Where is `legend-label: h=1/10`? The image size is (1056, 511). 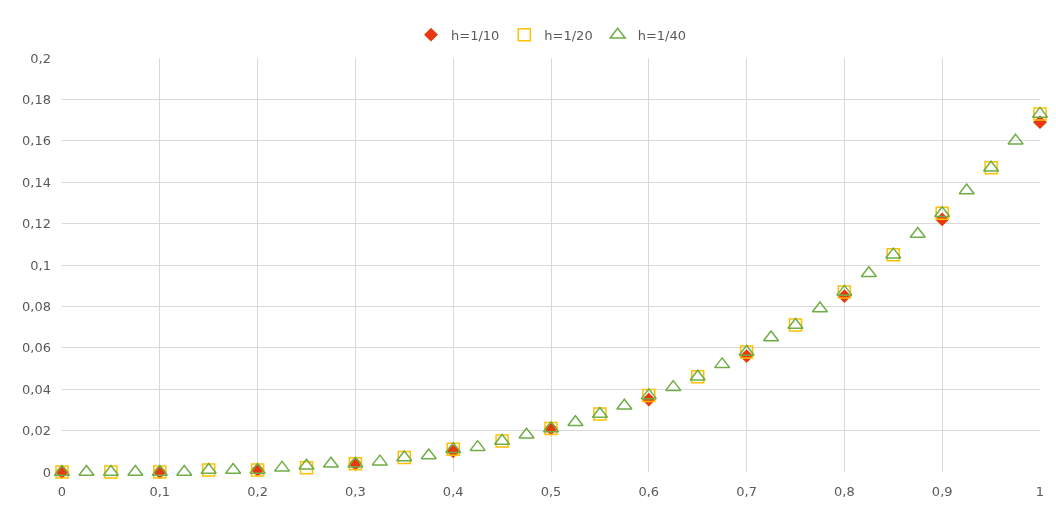 legend-label: h=1/10 is located at coordinates (475, 35).